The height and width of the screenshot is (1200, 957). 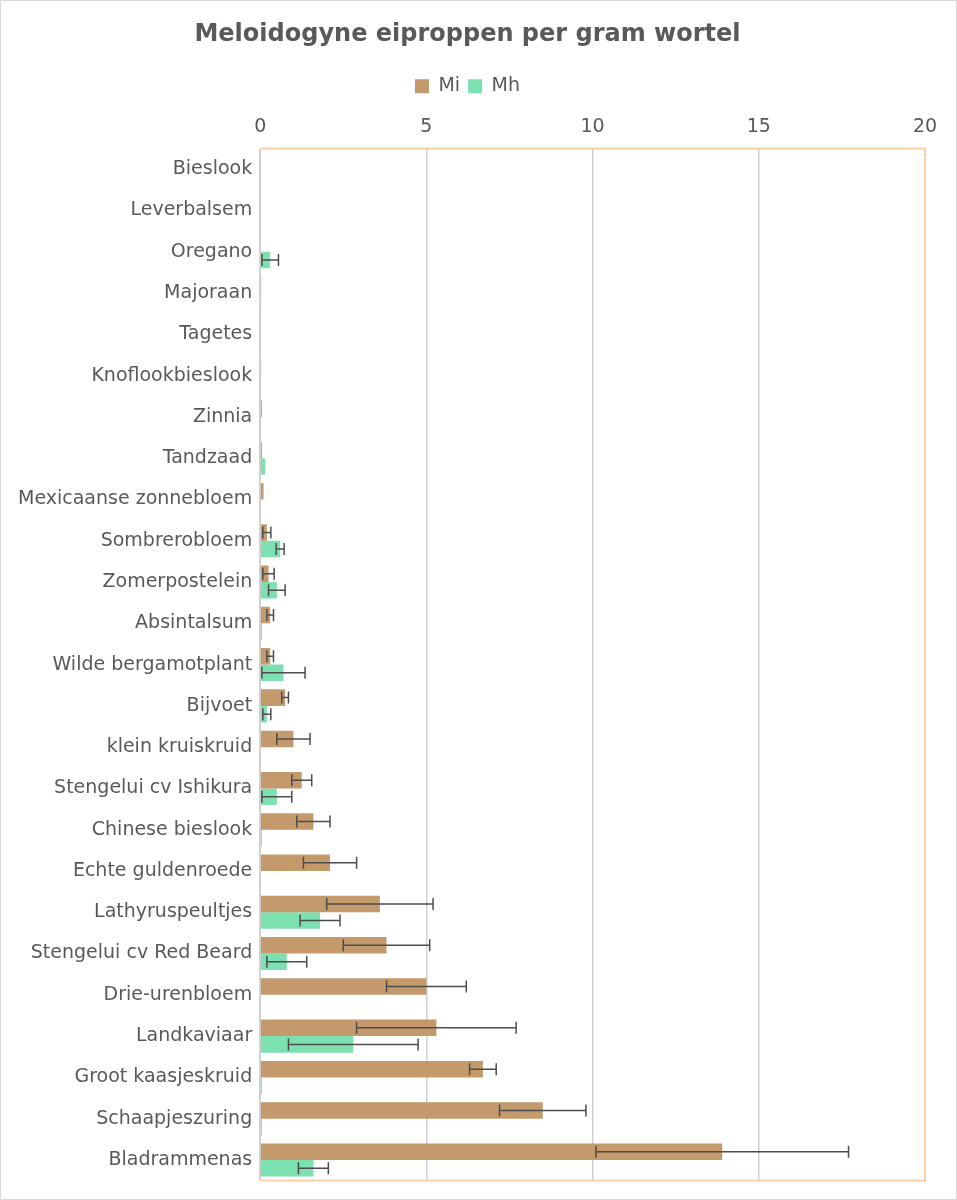 What do you see at coordinates (758, 125) in the screenshot?
I see `x-tick-label: 15` at bounding box center [758, 125].